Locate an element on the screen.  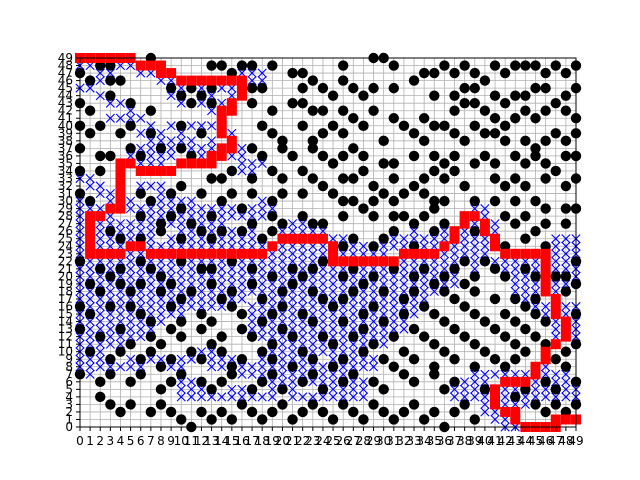
x-tick-label: 7 is located at coordinates (151, 441).